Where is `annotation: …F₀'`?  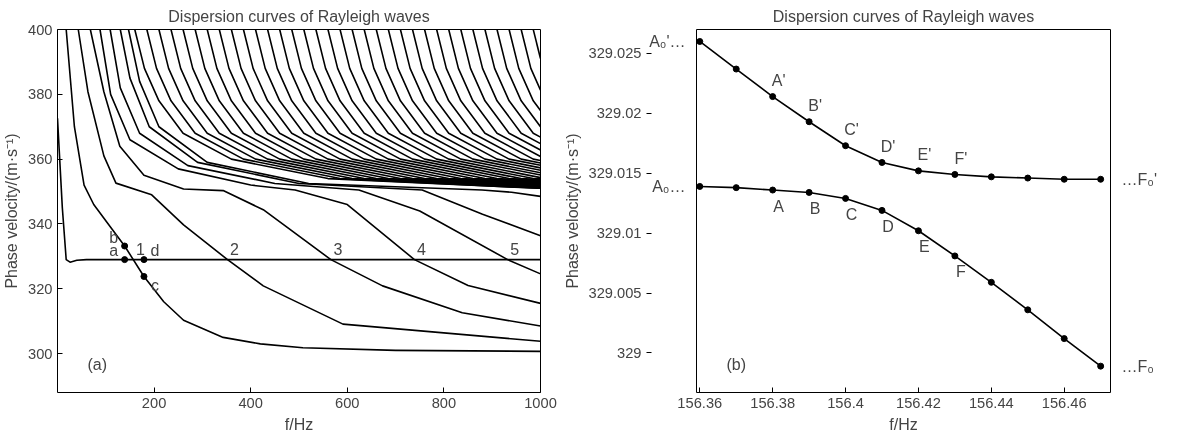
annotation: …F₀' is located at coordinates (1139, 179).